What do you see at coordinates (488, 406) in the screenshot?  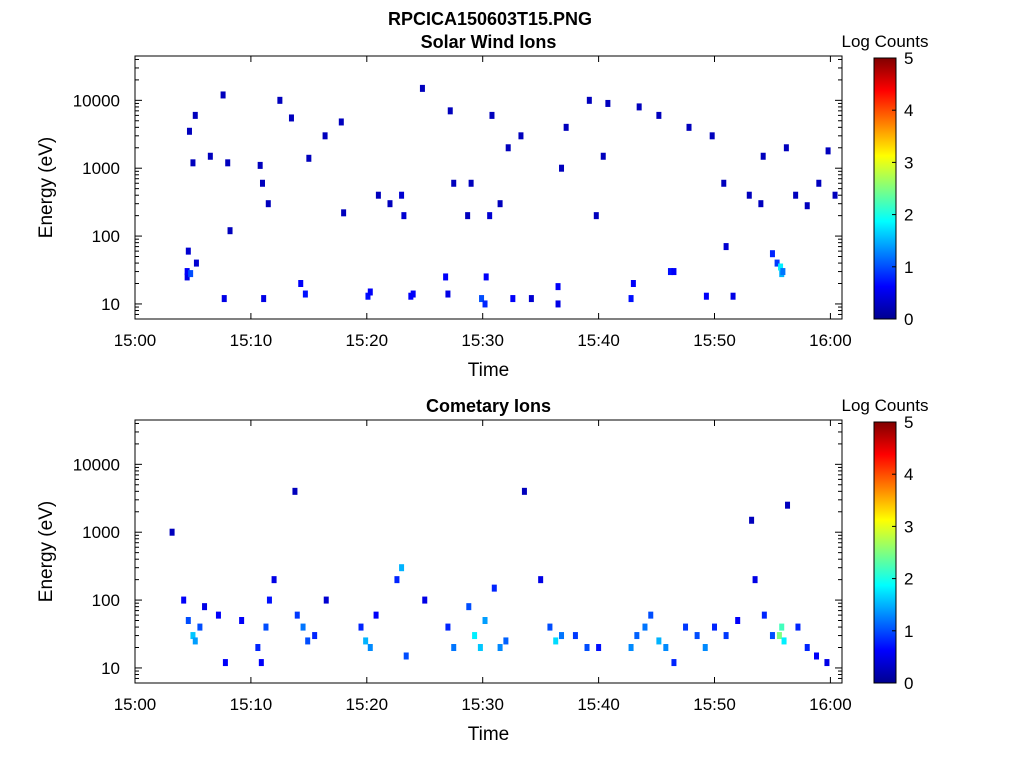 I see `panel-title: Cometary Ions` at bounding box center [488, 406].